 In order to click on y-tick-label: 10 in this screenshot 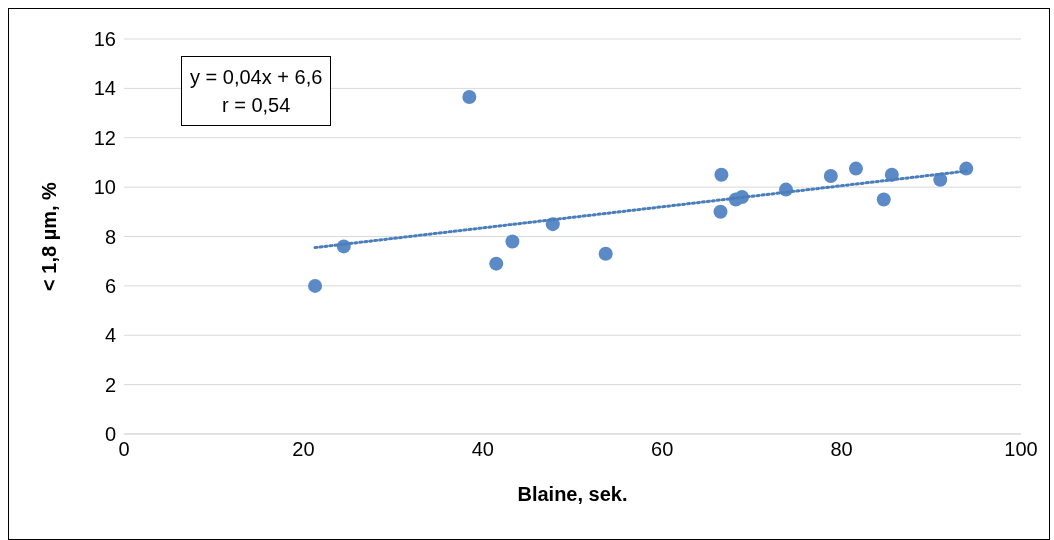, I will do `click(104, 187)`.